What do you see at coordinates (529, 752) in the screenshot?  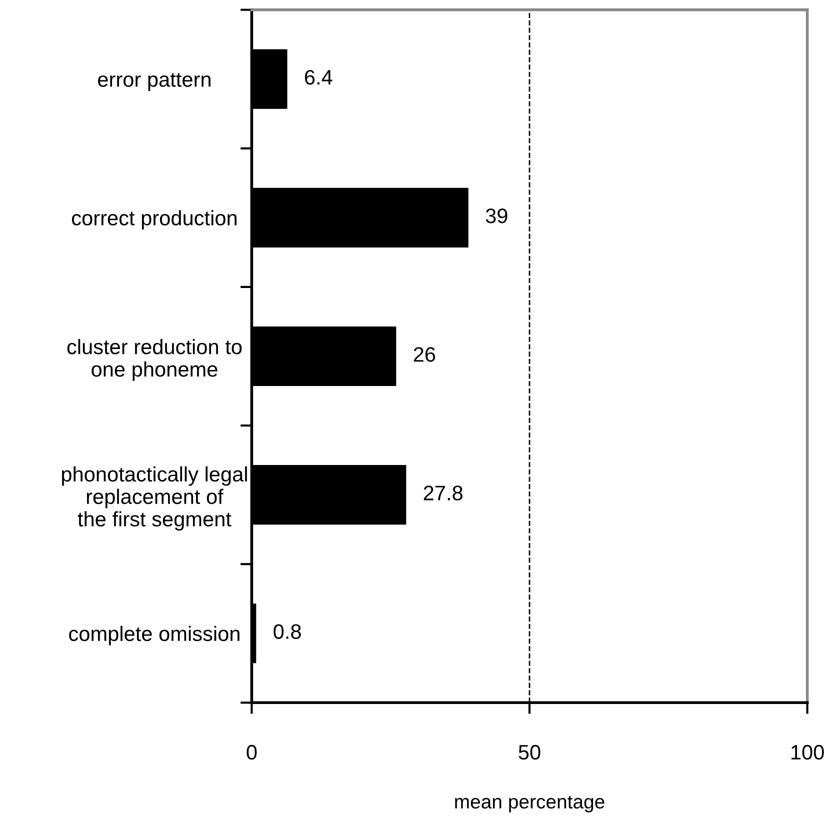 I see `x-tick-label: 50` at bounding box center [529, 752].